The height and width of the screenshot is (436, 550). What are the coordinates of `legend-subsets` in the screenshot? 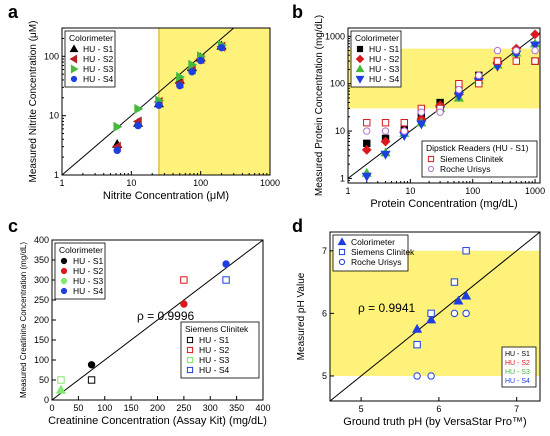 It's located at (519, 367).